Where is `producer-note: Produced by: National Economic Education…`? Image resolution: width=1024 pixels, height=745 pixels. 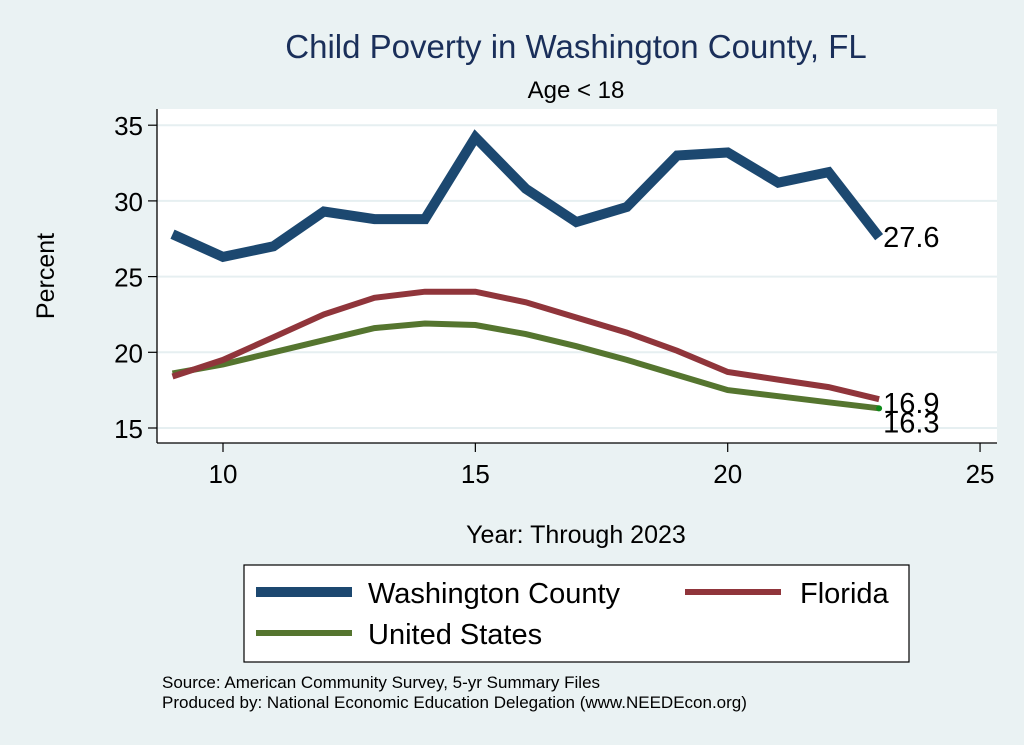 producer-note: Produced by: National Economic Education… is located at coordinates (454, 702).